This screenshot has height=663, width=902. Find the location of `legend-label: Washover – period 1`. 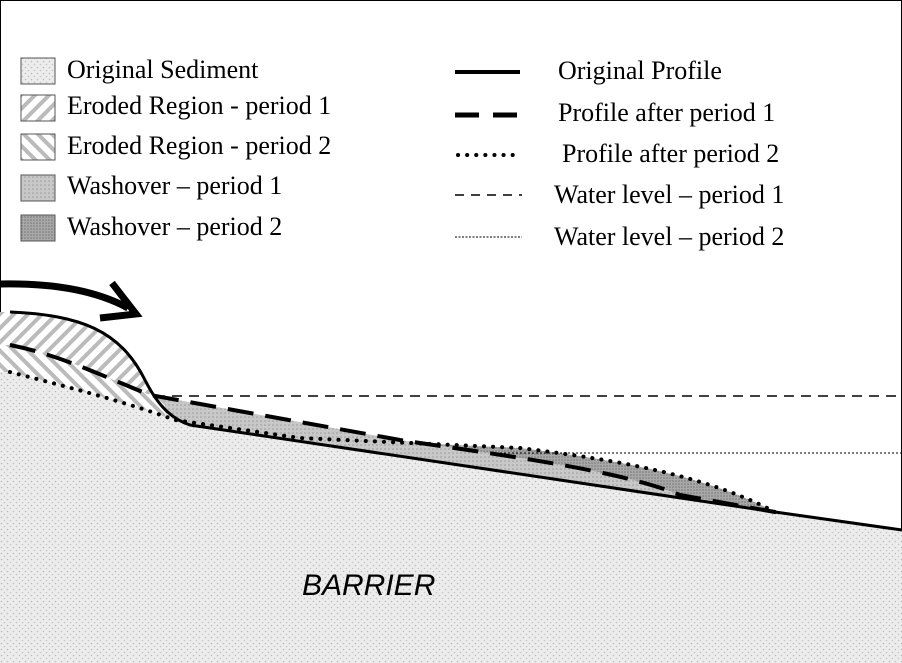

legend-label: Washover – period 1 is located at coordinates (174, 185).